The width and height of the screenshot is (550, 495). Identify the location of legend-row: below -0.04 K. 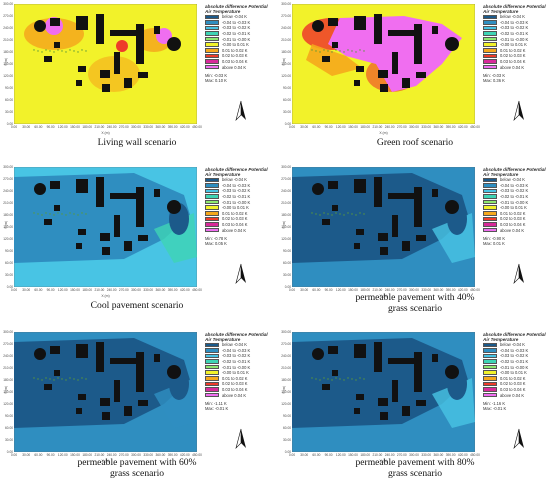
(516, 17).